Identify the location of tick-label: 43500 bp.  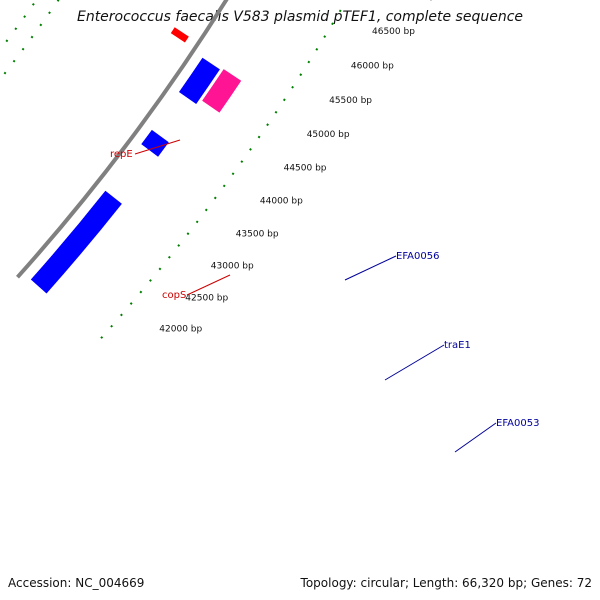
(257, 234).